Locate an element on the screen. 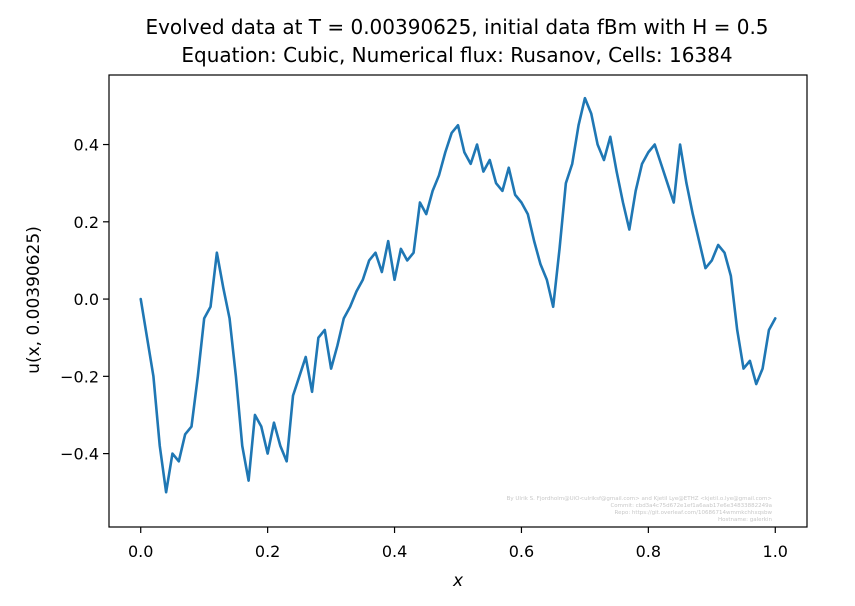 This screenshot has height=606, width=855. x-axis-ticks: 0.0 0.2 0.4 0.6 0.8 1.0 is located at coordinates (458, 544).